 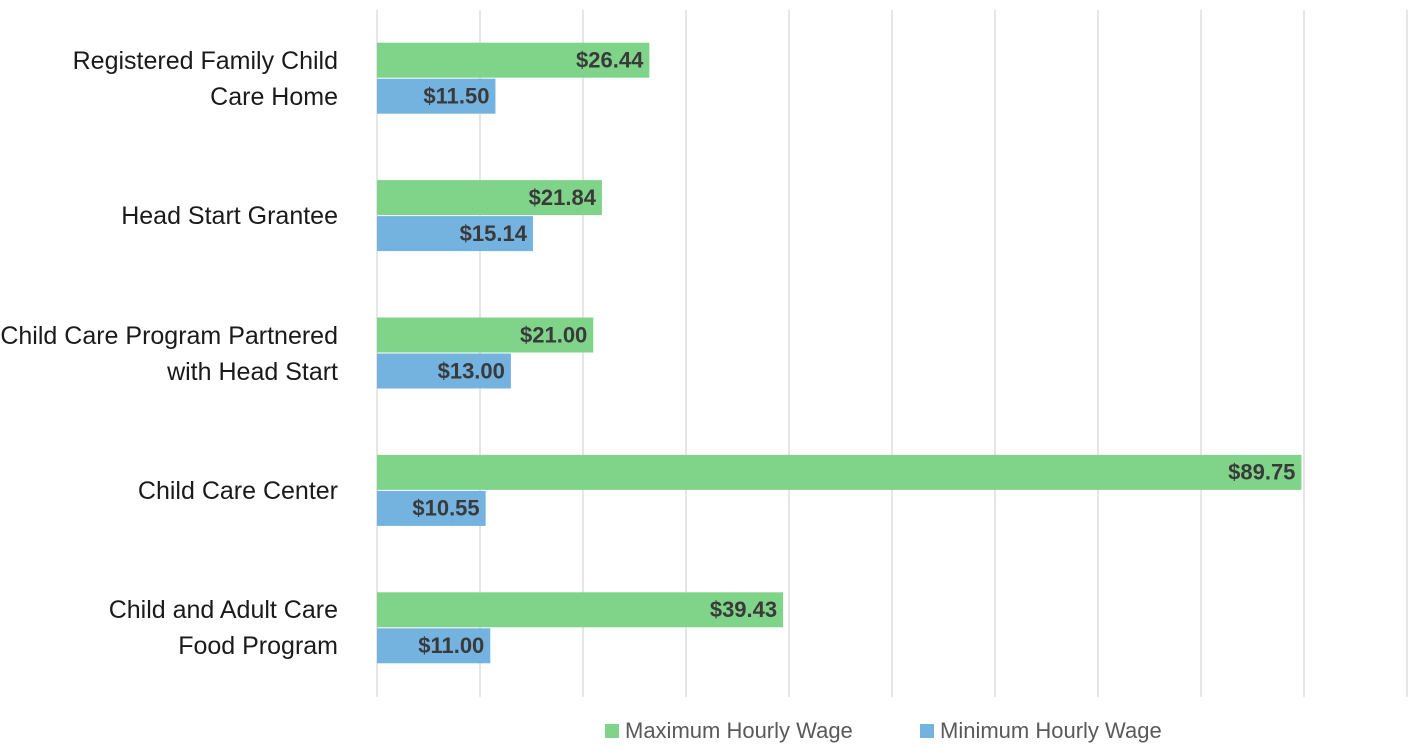 I want to click on value-label: $21.84, so click(x=563, y=197).